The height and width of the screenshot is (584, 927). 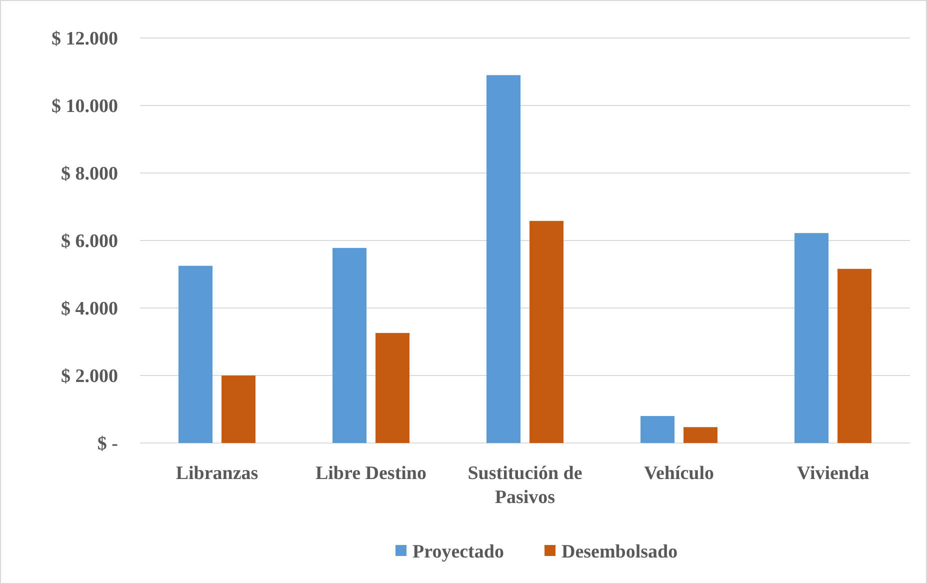 What do you see at coordinates (525, 485) in the screenshot?
I see `x-tick-label: Sustitución de Pasivos` at bounding box center [525, 485].